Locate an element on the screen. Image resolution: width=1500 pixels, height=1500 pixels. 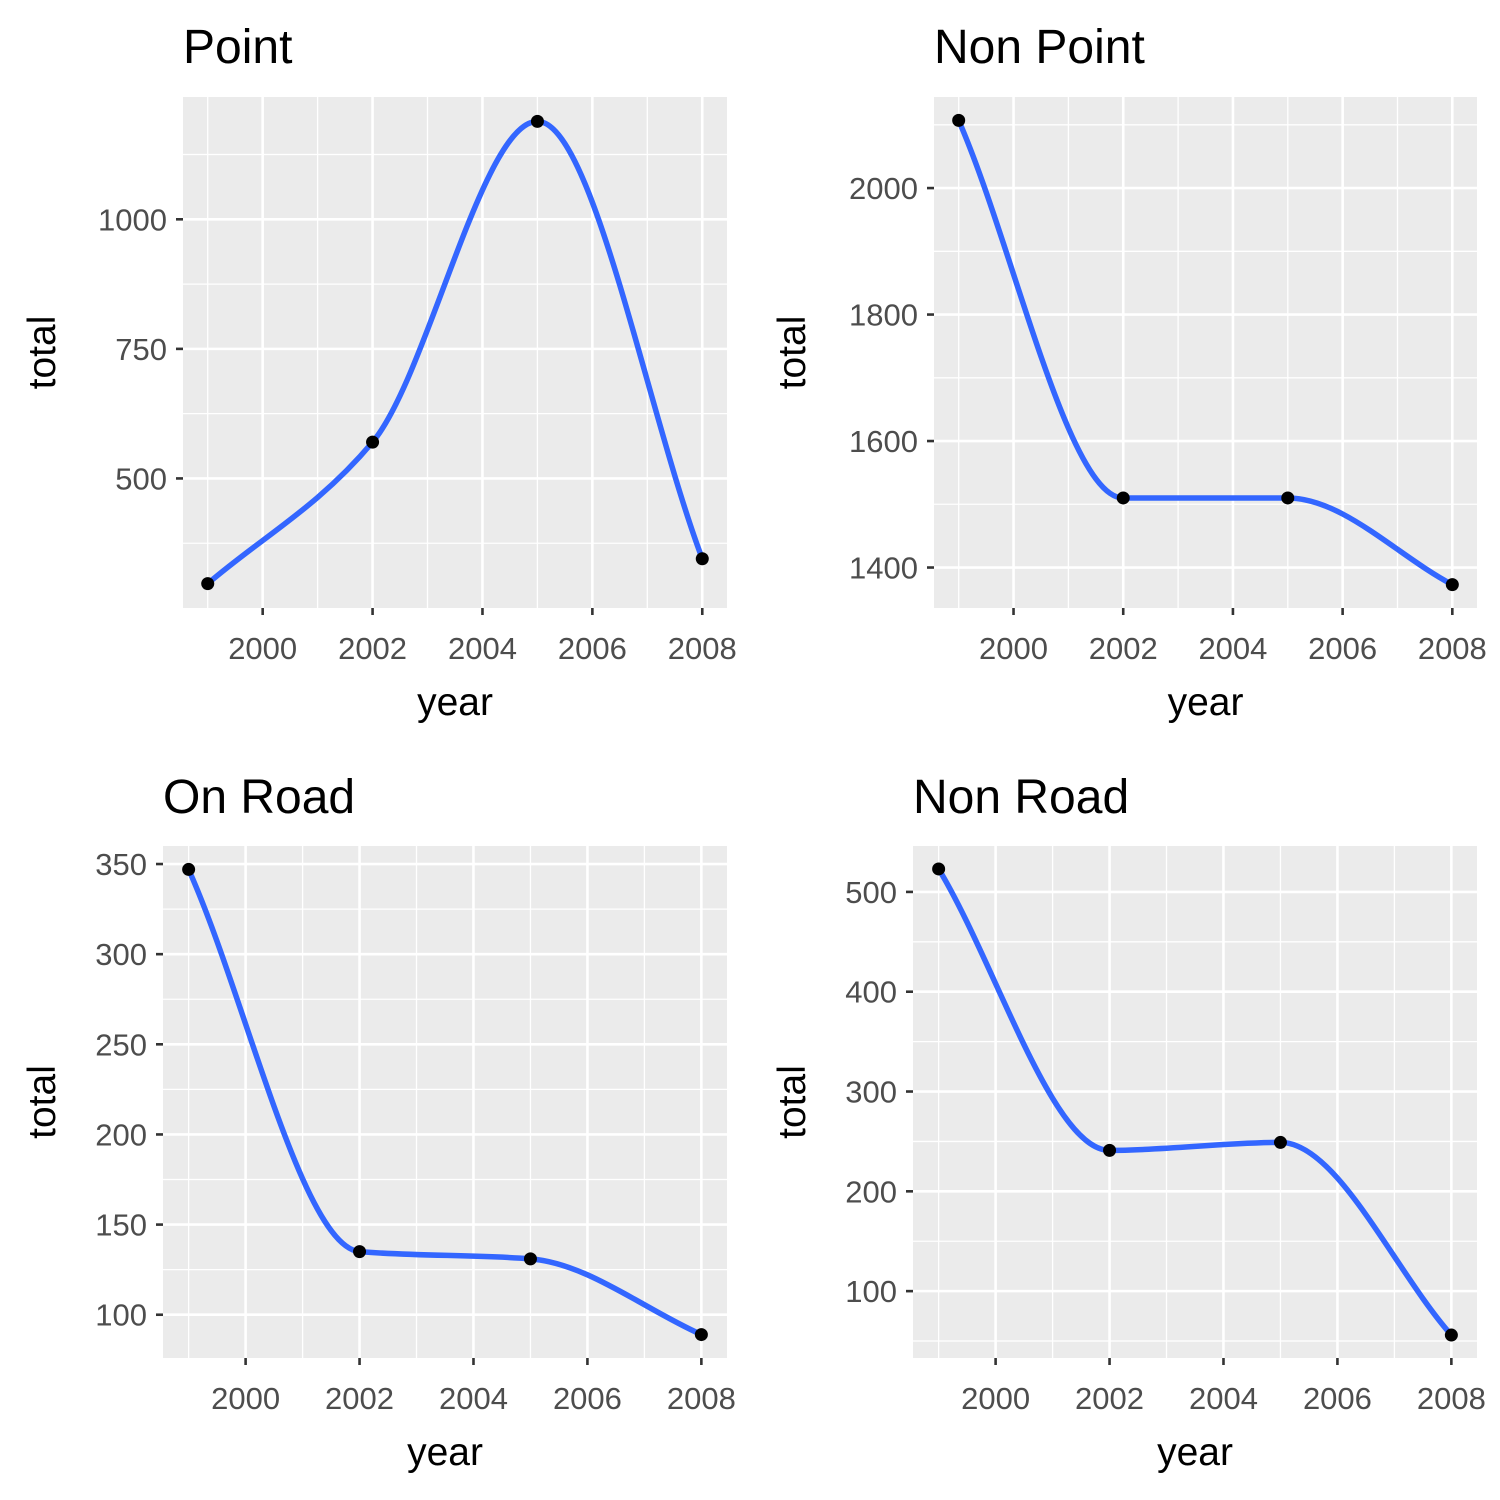
y-tick-label: 150 is located at coordinates (121, 1225).